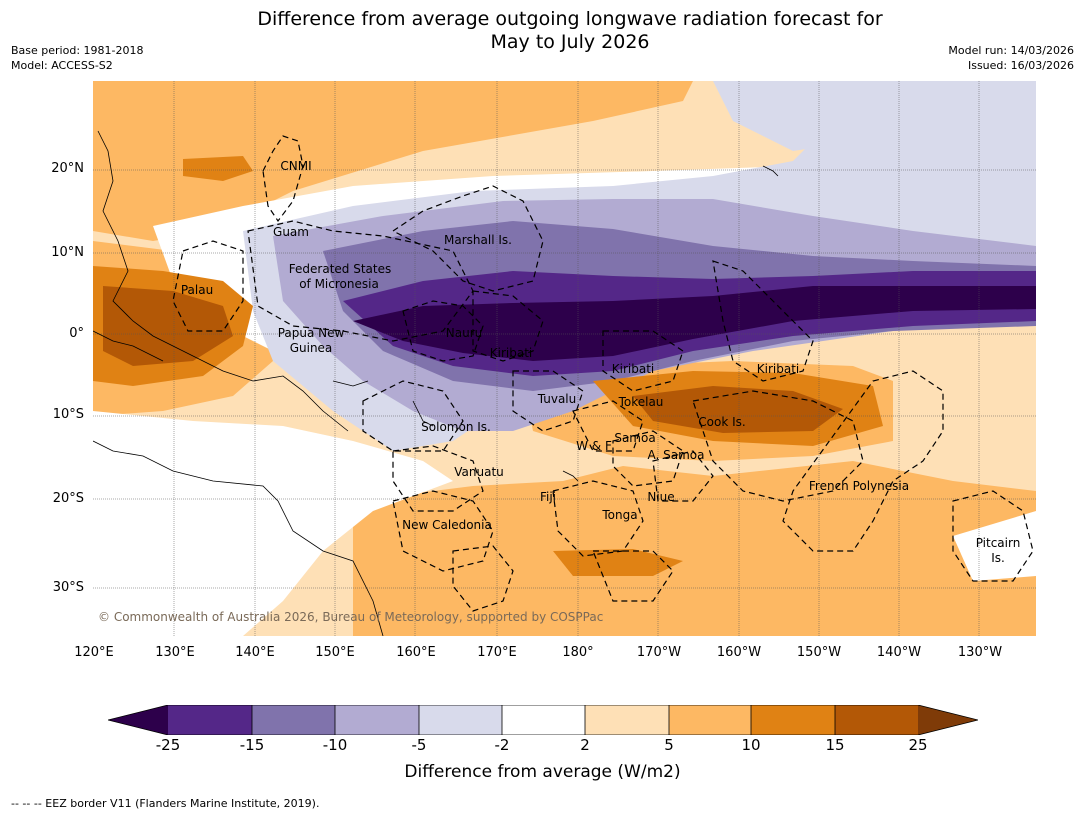  Describe the element at coordinates (478, 240) in the screenshot. I see `place-marshall-islands: Marshall Is.` at that location.